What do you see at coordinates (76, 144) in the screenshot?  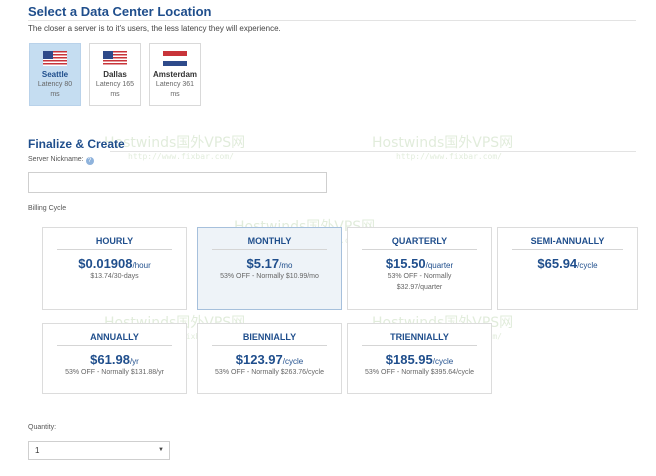 I see `finalize-title: Finalize & Create` at bounding box center [76, 144].